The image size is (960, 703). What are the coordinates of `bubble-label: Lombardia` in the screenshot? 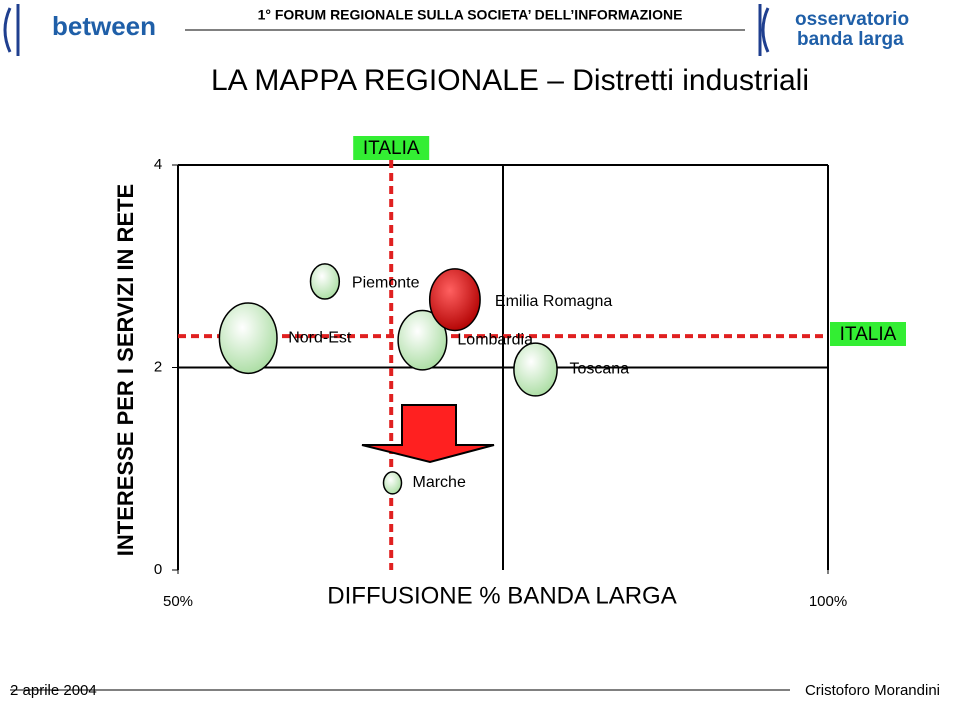 It's located at (495, 339).